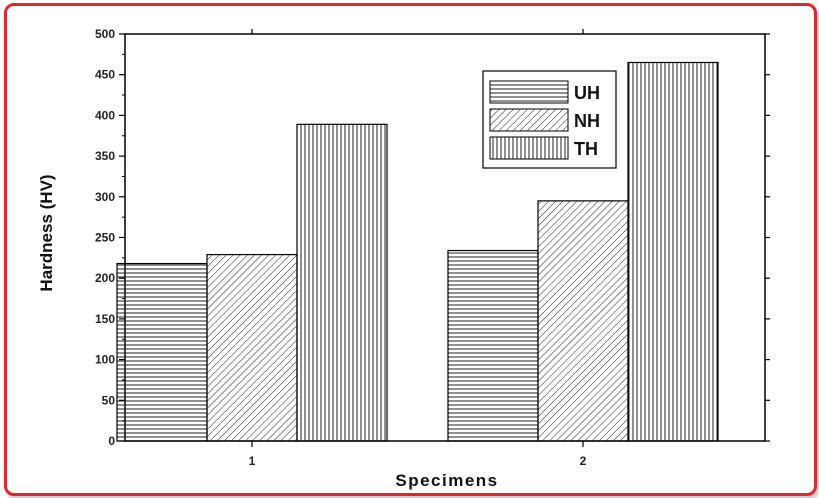 This screenshot has width=819, height=498. I want to click on legend-swatch-uh, so click(529, 92).